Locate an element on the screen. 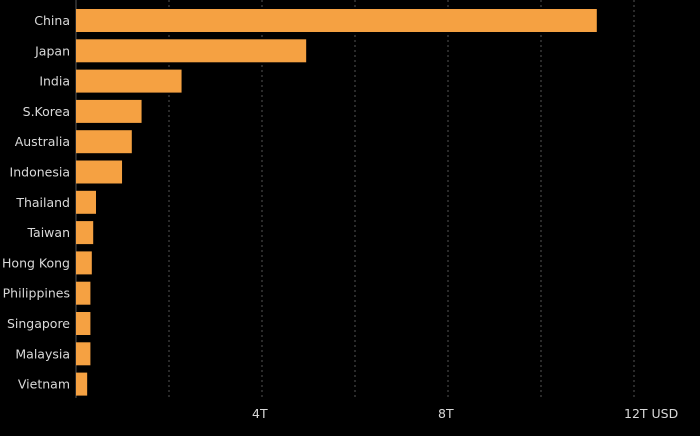 The width and height of the screenshot is (700, 436). x-axis-ticks: 4T 8T 12T USD is located at coordinates (465, 413).